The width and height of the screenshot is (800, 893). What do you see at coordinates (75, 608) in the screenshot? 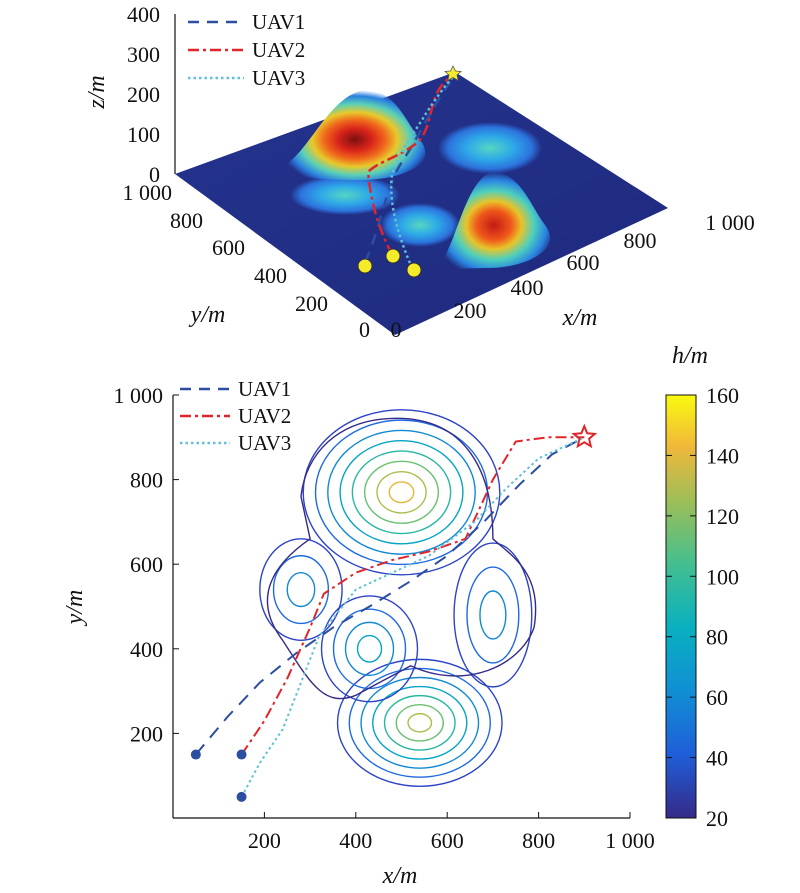
I see `contour-y-axis-label: y/m` at bounding box center [75, 608].